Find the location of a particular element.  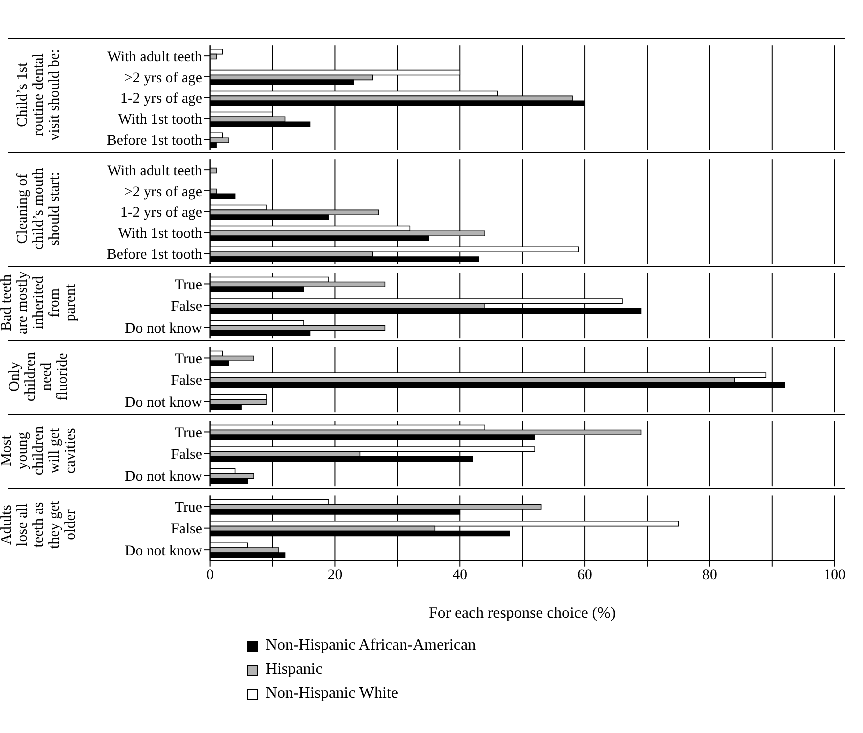

text: Only children need fluoride is located at coordinates (39, 377).